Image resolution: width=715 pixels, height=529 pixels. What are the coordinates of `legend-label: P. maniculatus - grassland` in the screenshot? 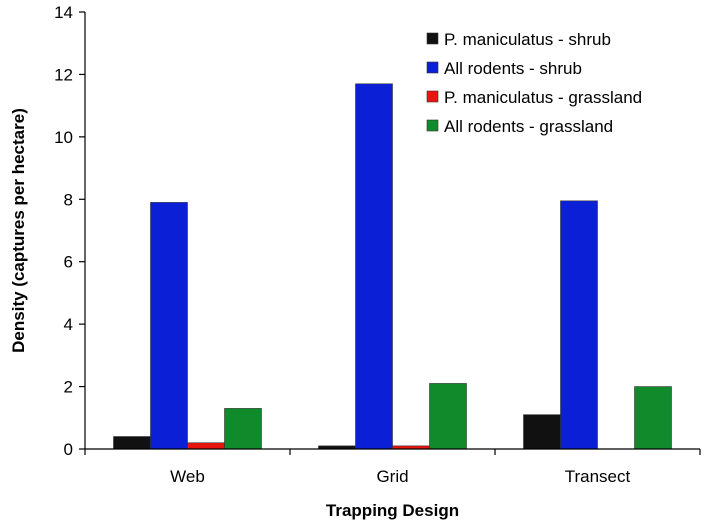 It's located at (543, 97).